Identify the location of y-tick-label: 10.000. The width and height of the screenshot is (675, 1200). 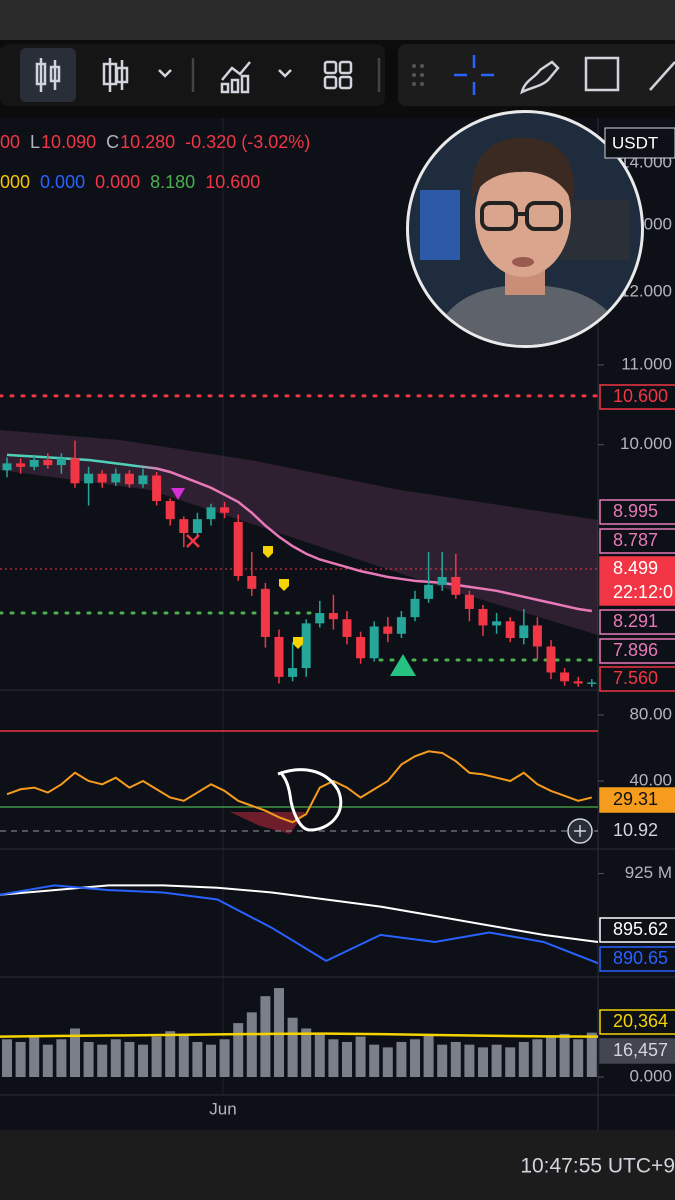
(646, 443).